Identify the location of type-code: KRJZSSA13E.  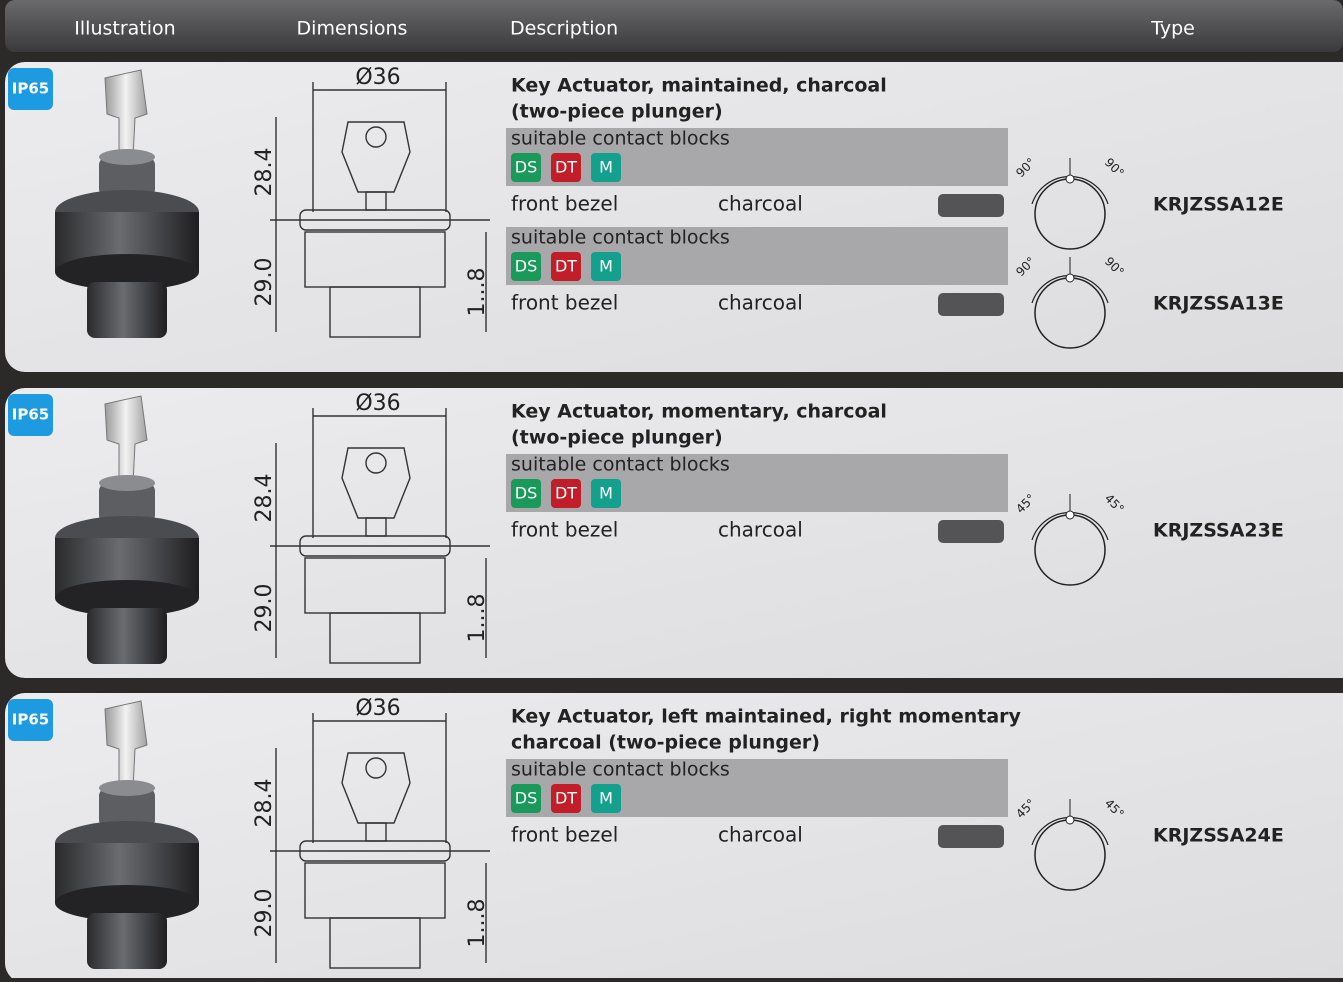
(1218, 304).